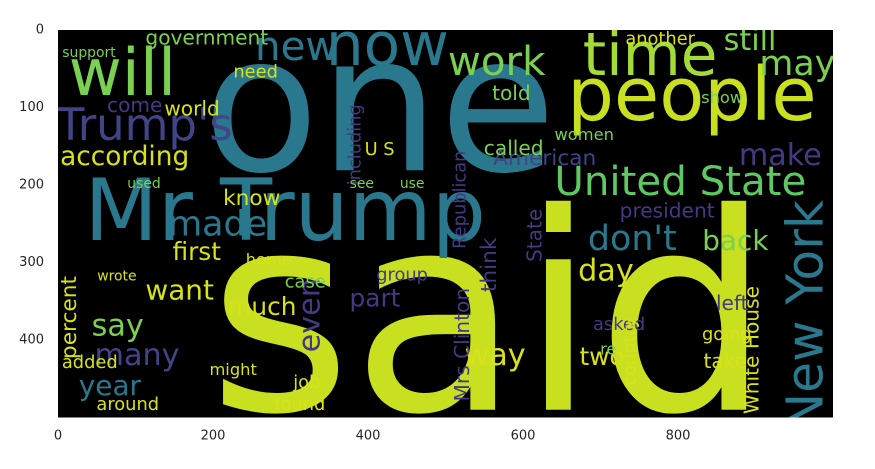  What do you see at coordinates (750, 40) in the screenshot?
I see `word: still` at bounding box center [750, 40].